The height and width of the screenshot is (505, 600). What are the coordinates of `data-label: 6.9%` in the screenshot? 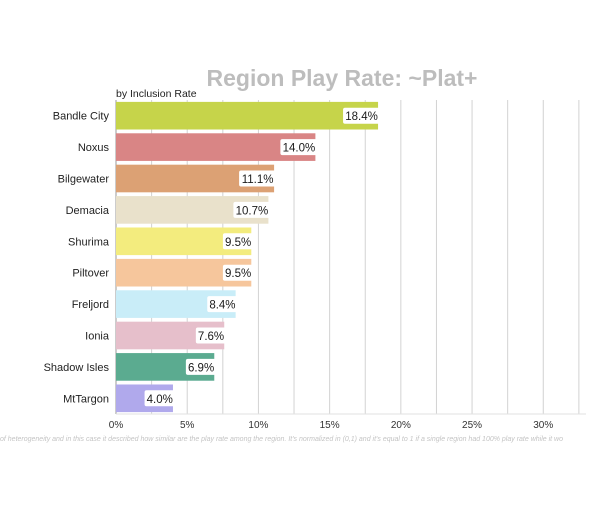 It's located at (201, 368).